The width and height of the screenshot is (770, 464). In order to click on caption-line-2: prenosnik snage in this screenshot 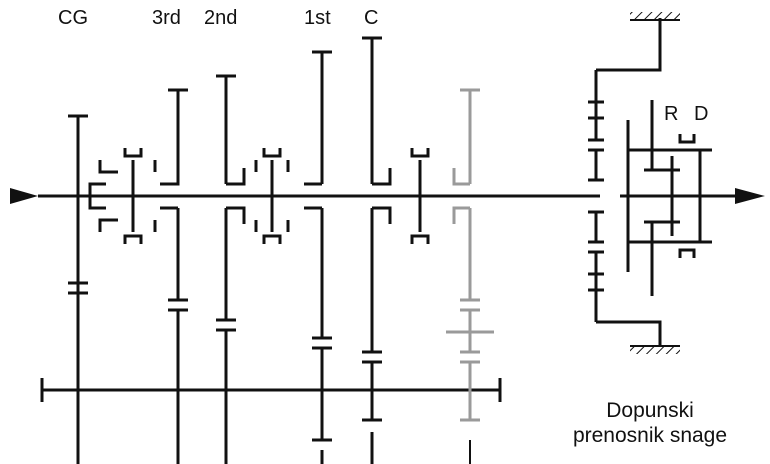, I will do `click(650, 436)`.